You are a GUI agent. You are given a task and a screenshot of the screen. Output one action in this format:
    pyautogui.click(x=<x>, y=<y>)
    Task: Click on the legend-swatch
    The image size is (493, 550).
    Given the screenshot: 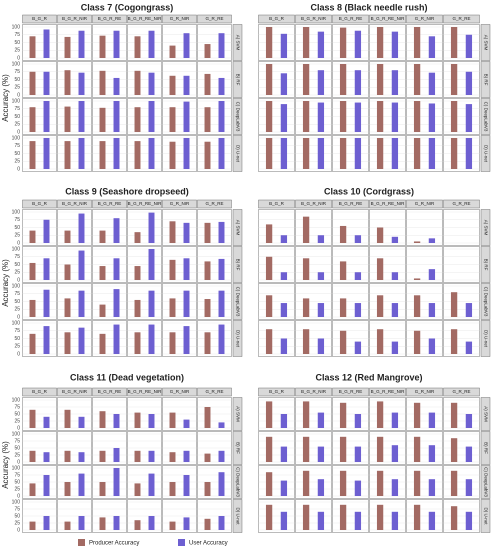 What is the action you would take?
    pyautogui.click(x=181, y=542)
    